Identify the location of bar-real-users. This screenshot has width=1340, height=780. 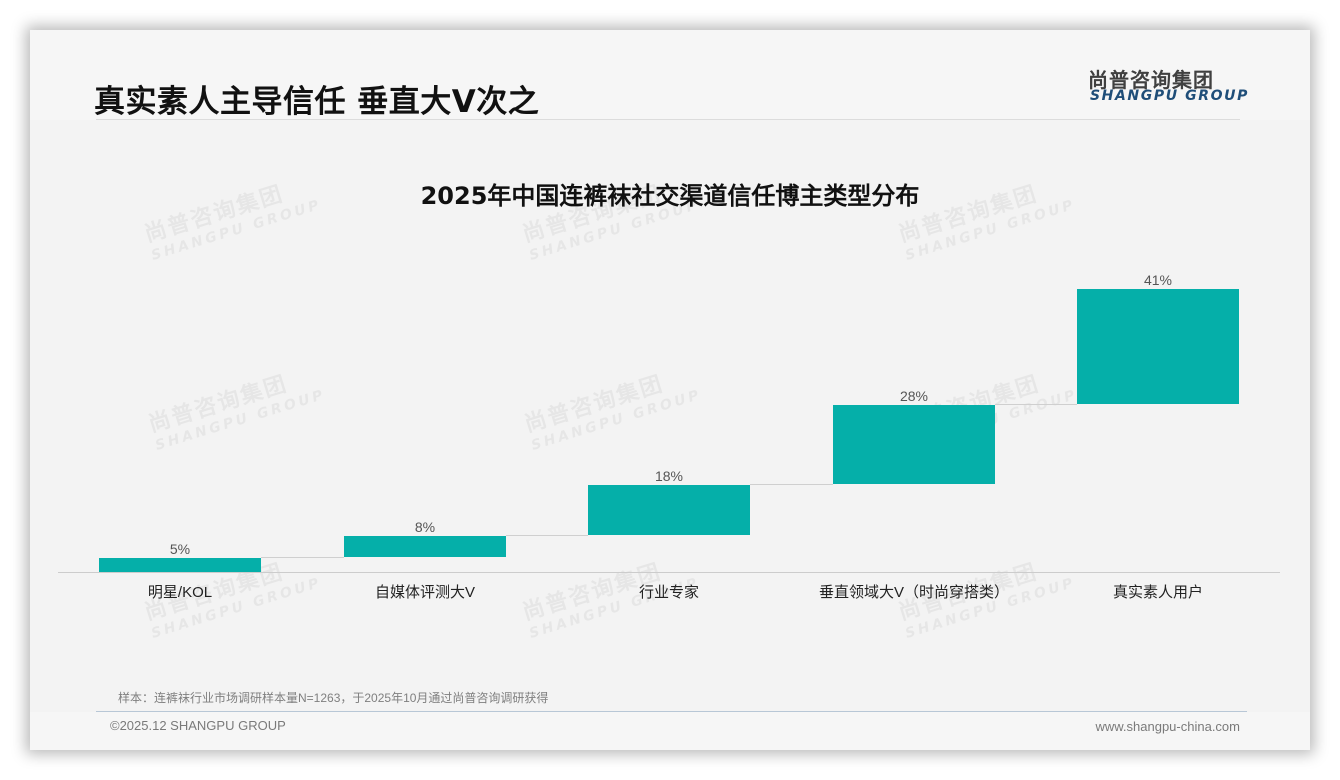
(1158, 346).